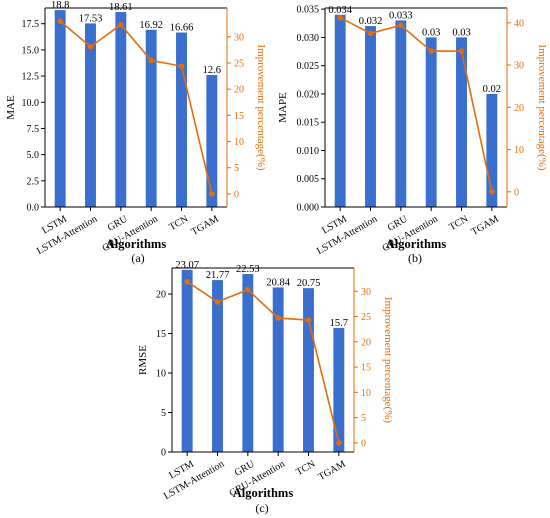 This screenshot has height=518, width=550. I want to click on bar-value-label: 0.03, so click(461, 32).